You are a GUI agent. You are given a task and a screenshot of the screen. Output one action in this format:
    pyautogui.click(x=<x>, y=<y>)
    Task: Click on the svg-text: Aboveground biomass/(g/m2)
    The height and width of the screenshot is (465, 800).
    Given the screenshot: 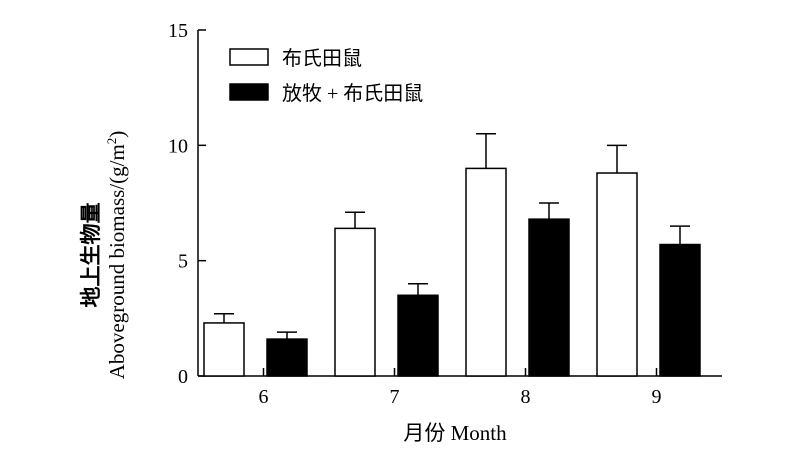 What is the action you would take?
    pyautogui.click(x=116, y=255)
    